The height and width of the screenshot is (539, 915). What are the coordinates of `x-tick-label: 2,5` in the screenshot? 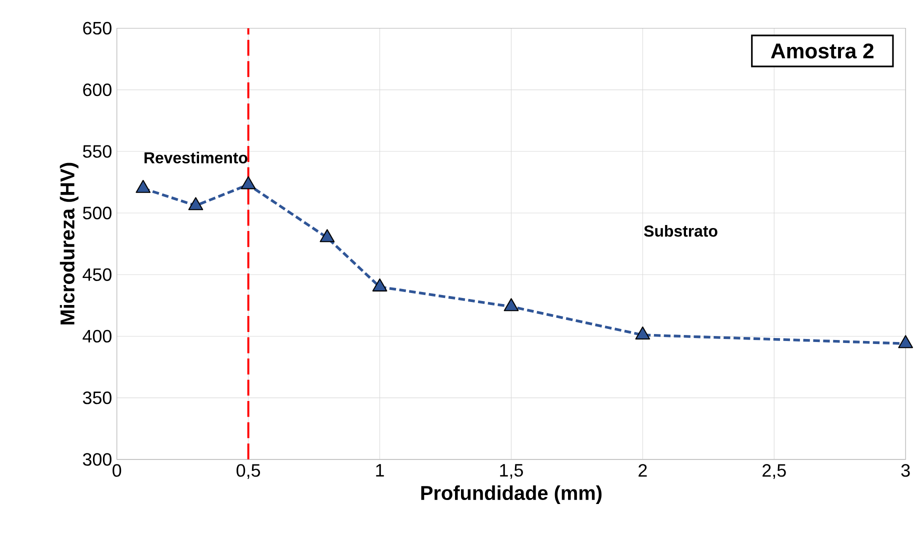 It's located at (774, 471).